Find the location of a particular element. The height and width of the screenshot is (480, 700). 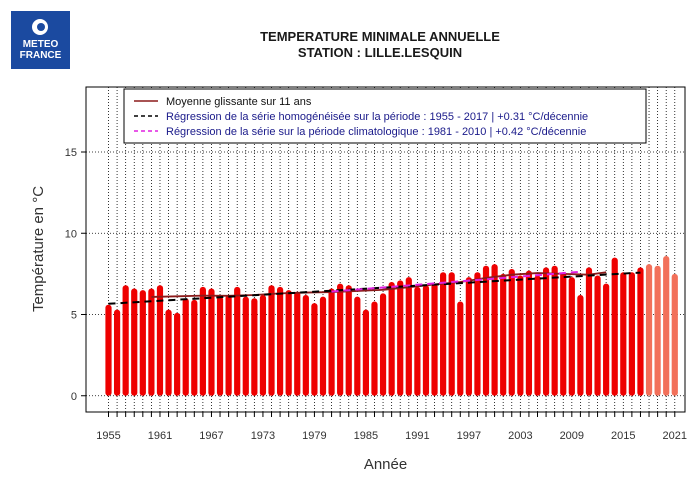

y-tick-label: 5 is located at coordinates (74, 316).